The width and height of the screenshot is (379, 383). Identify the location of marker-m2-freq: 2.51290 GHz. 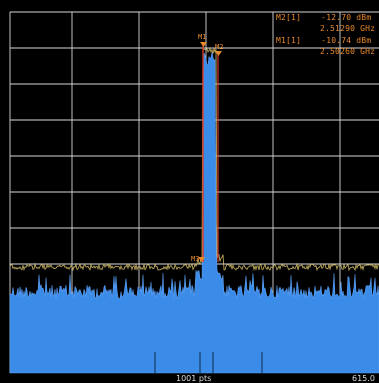
(348, 28).